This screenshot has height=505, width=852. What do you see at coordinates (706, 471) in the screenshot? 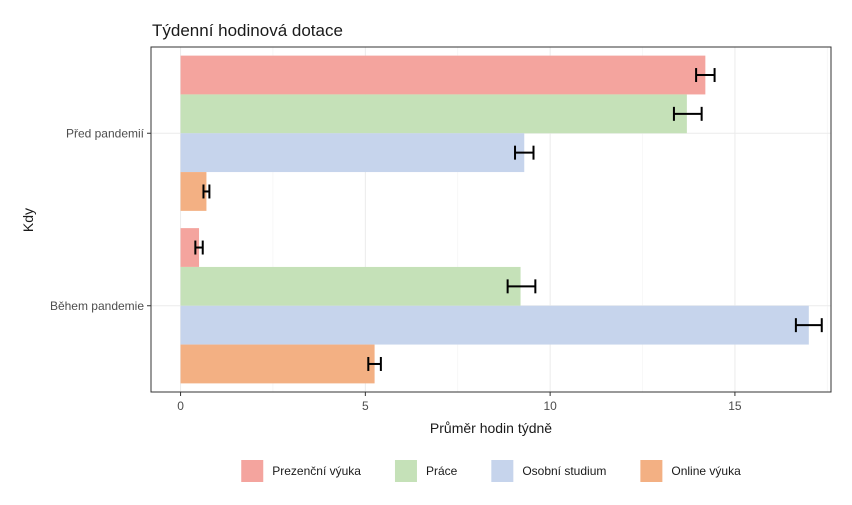
I see `legend-label: Online výuka` at bounding box center [706, 471].